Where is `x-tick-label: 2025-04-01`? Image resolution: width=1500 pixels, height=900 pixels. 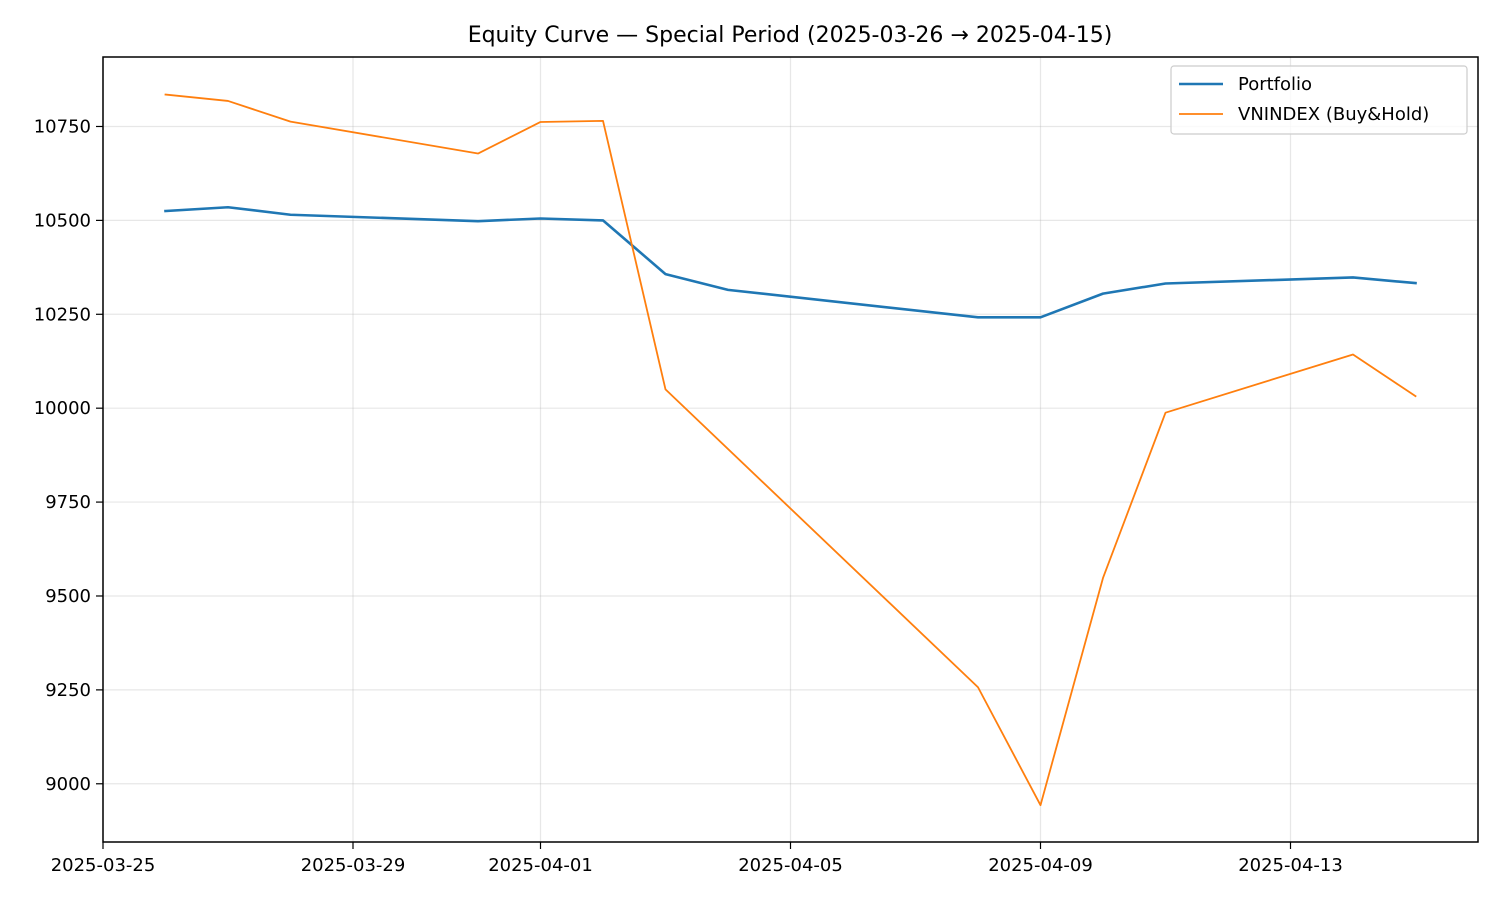 x-tick-label: 2025-04-01 is located at coordinates (540, 865).